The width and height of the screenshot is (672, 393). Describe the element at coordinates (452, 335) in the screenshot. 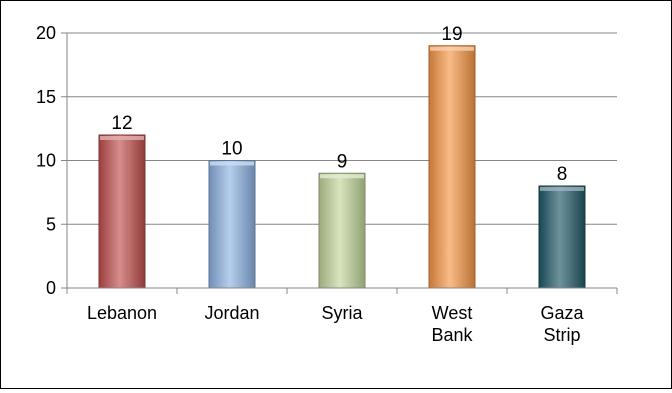

I see `x-tick-label-line: Bank` at that location.